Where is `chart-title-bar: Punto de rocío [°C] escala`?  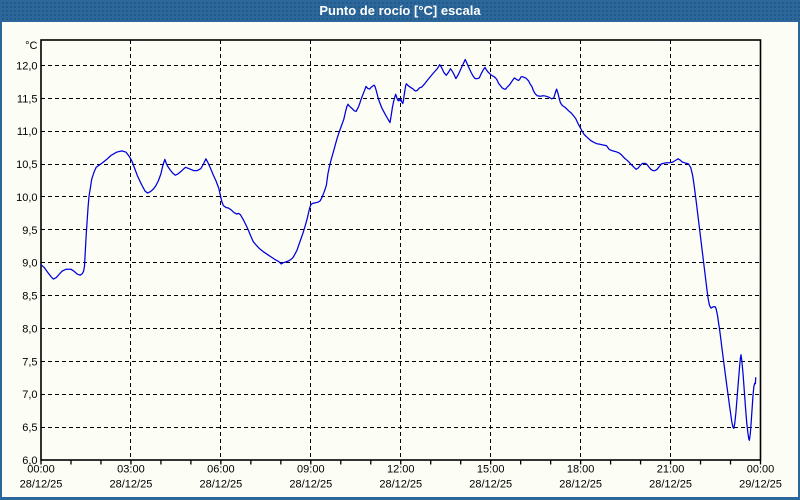 chart-title-bar: Punto de rocío [°C] escala is located at coordinates (400, 11).